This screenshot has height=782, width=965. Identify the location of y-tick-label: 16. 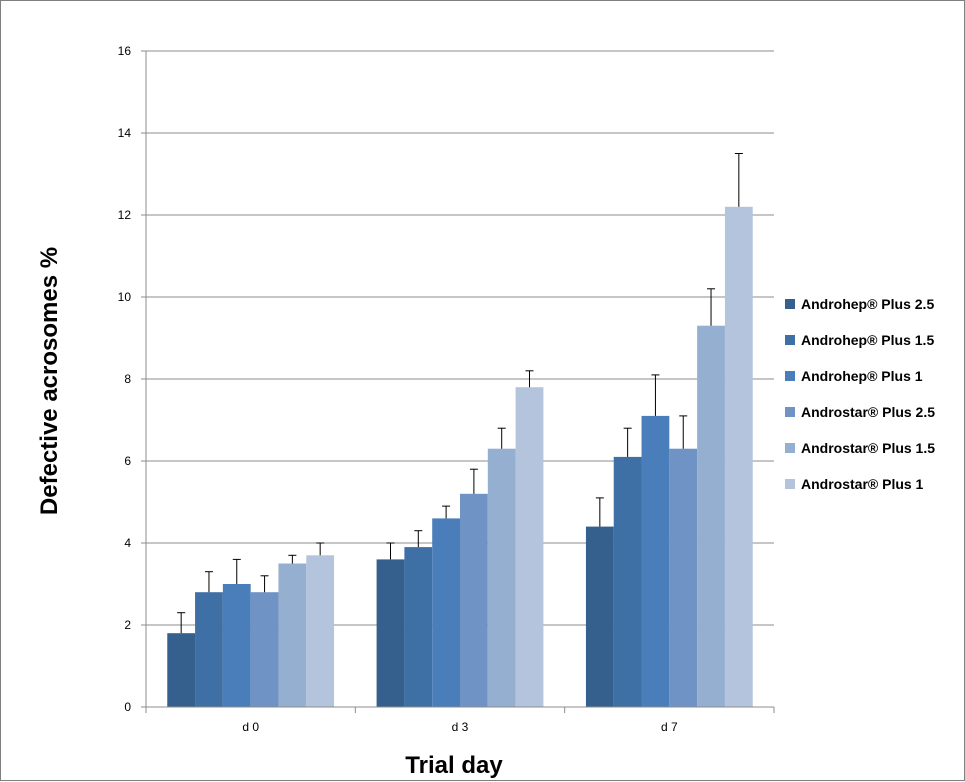
(125, 51).